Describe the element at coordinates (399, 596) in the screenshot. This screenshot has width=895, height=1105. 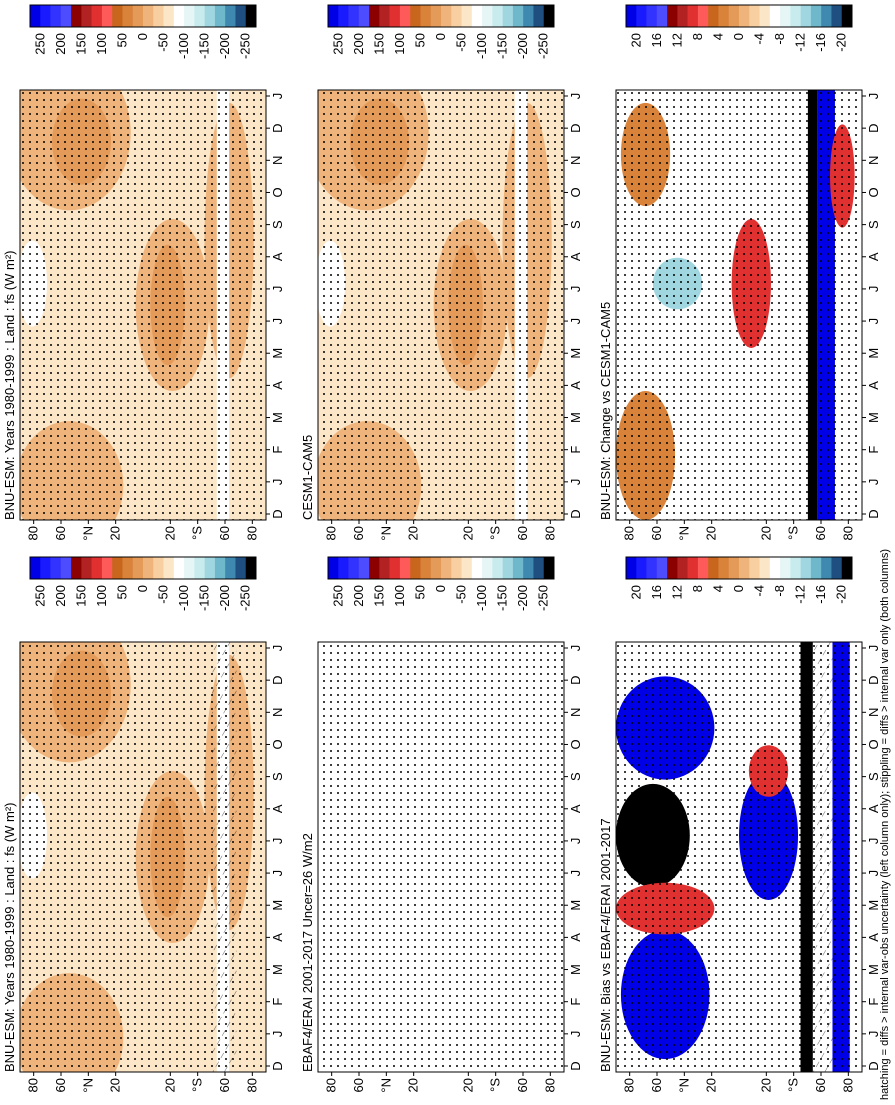
I see `colorbar-label: 100` at that location.